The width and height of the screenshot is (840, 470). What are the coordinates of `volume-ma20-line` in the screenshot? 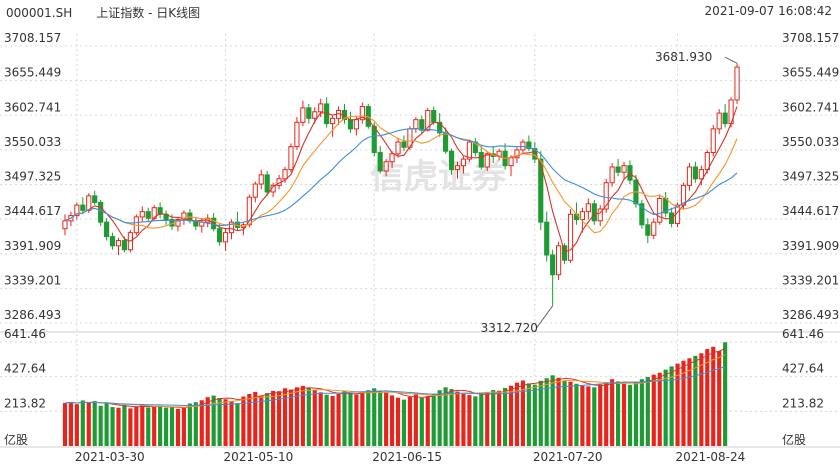 It's located at (395, 386).